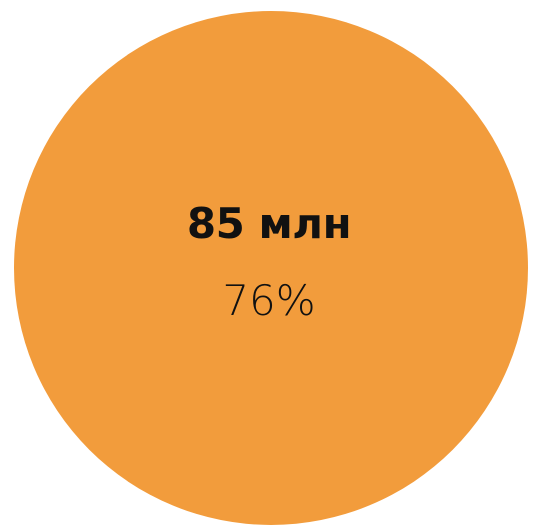  Describe the element at coordinates (269, 223) in the screenshot. I see `slice-value-label: 85 млн` at that location.